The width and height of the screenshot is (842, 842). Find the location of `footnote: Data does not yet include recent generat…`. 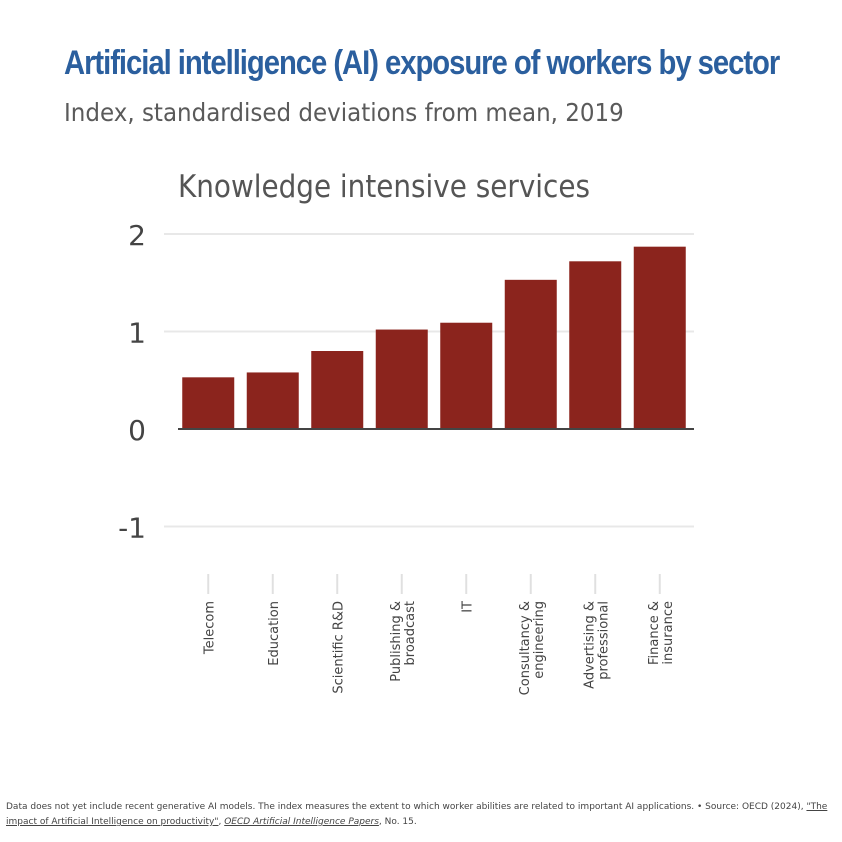

footnote: Data does not yet include recent generat… is located at coordinates (421, 815).